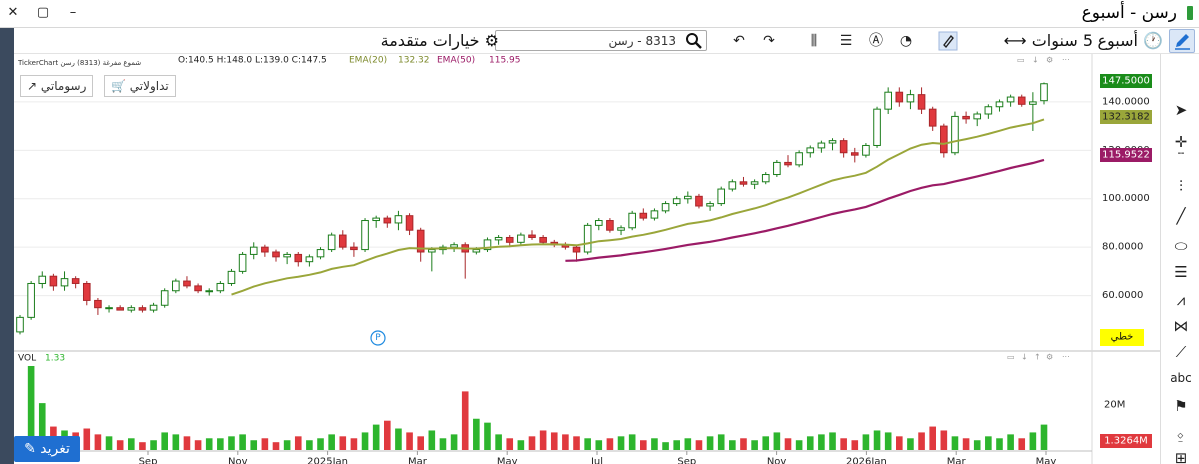  What do you see at coordinates (1024, 357) in the screenshot?
I see `volume-pane-down-icon: ↓` at bounding box center [1024, 357].